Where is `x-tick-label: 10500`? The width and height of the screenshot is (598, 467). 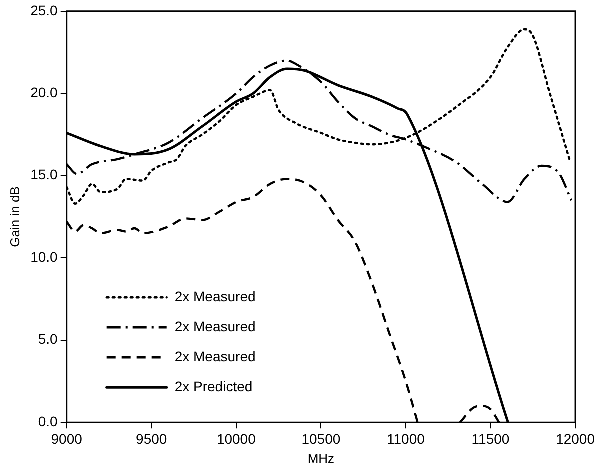 x-tick-label: 10500 is located at coordinates (321, 438).